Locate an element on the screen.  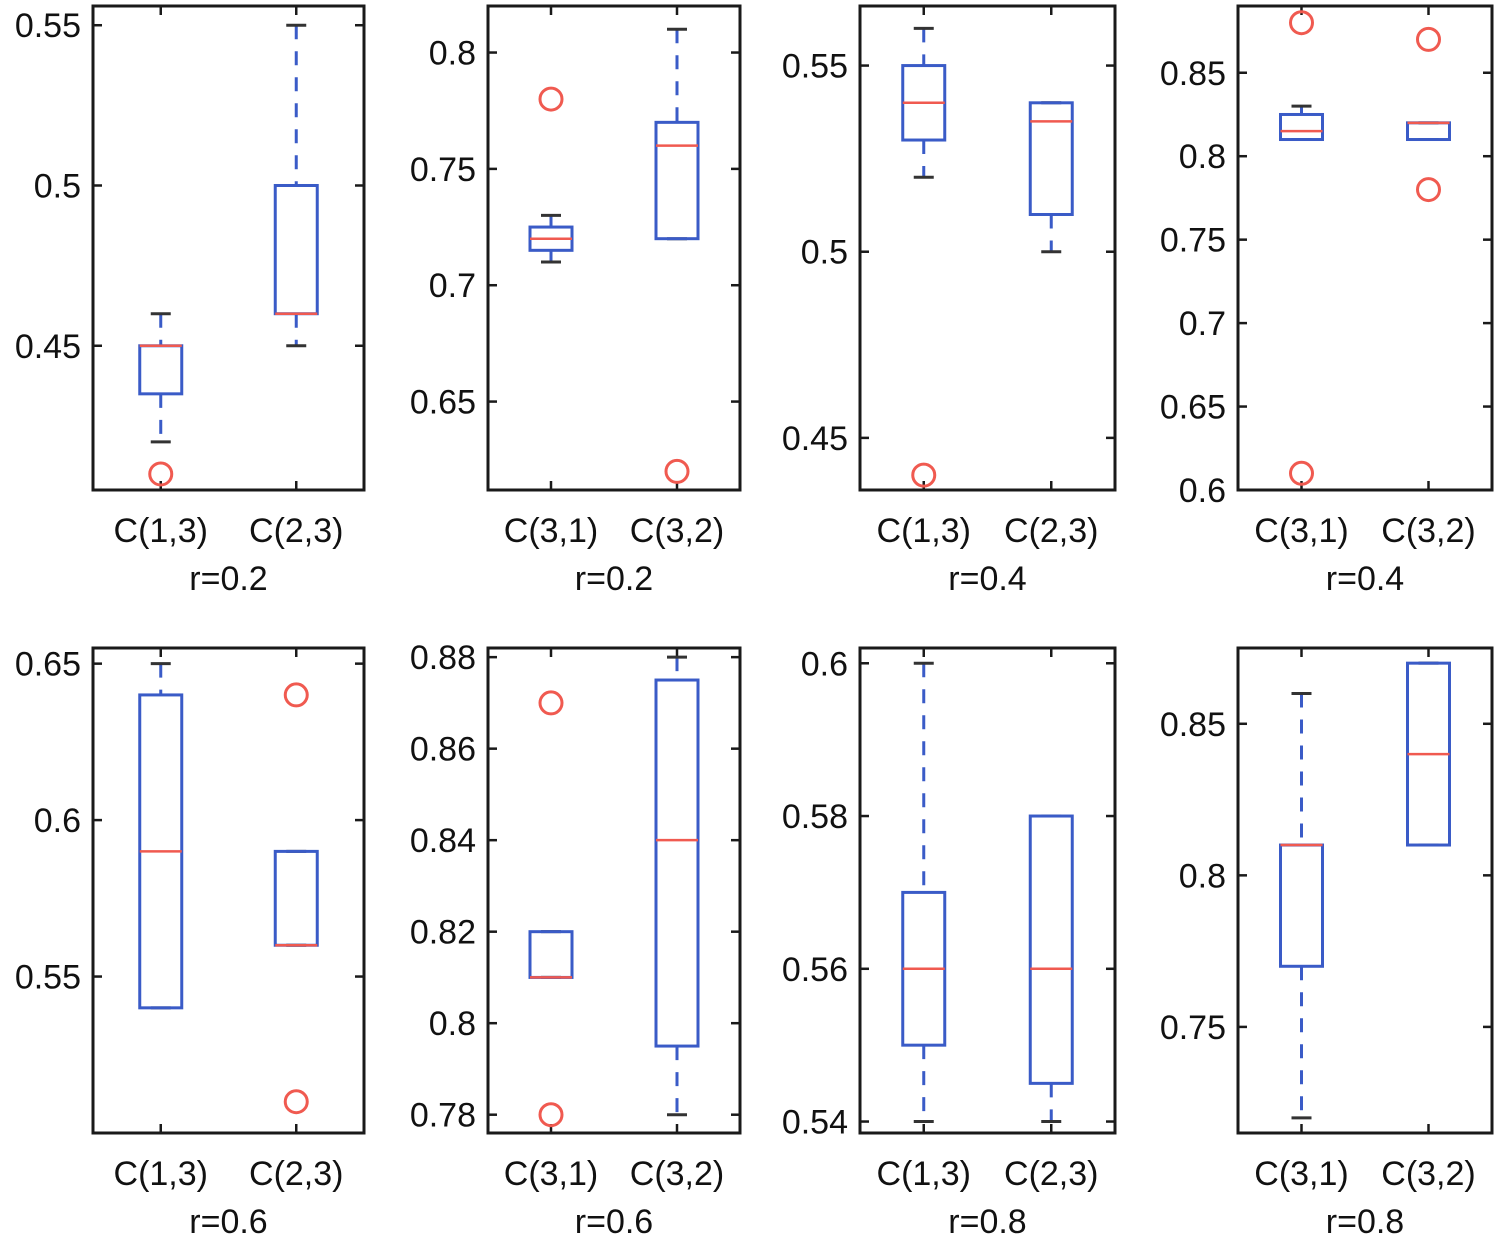
y-tick-label: 0.84 is located at coordinates (443, 841).